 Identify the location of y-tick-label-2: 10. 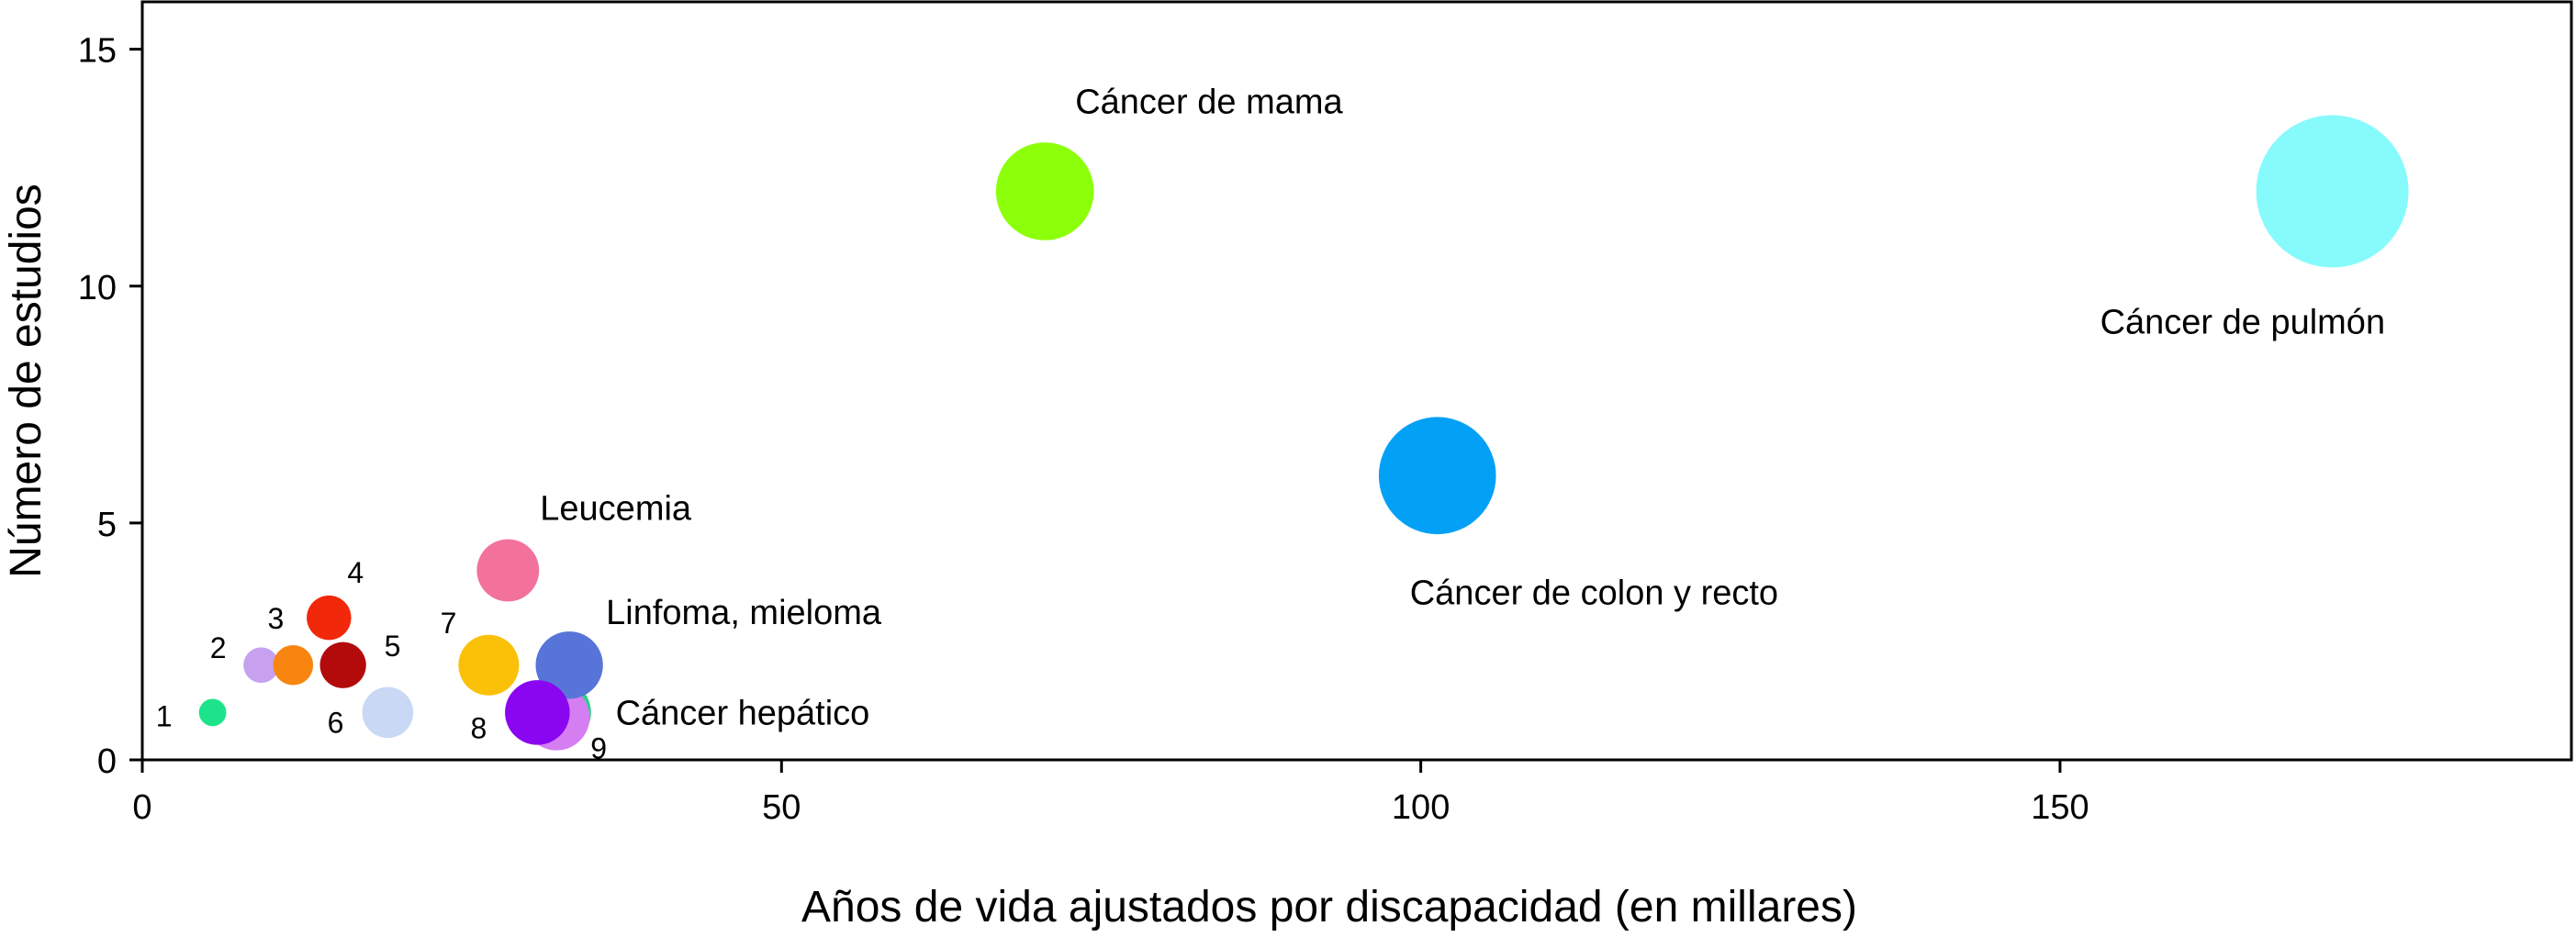
(97, 288).